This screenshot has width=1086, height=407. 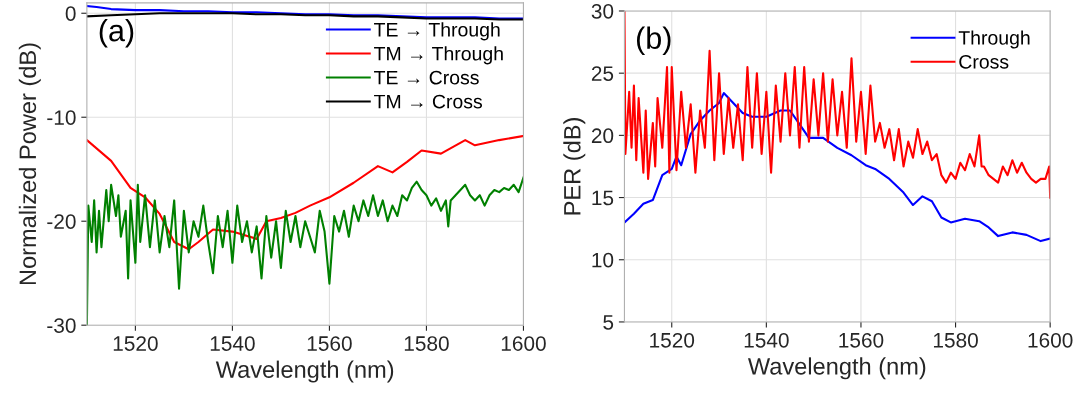 What do you see at coordinates (602, 11) in the screenshot?
I see `y-tick-label: 30` at bounding box center [602, 11].